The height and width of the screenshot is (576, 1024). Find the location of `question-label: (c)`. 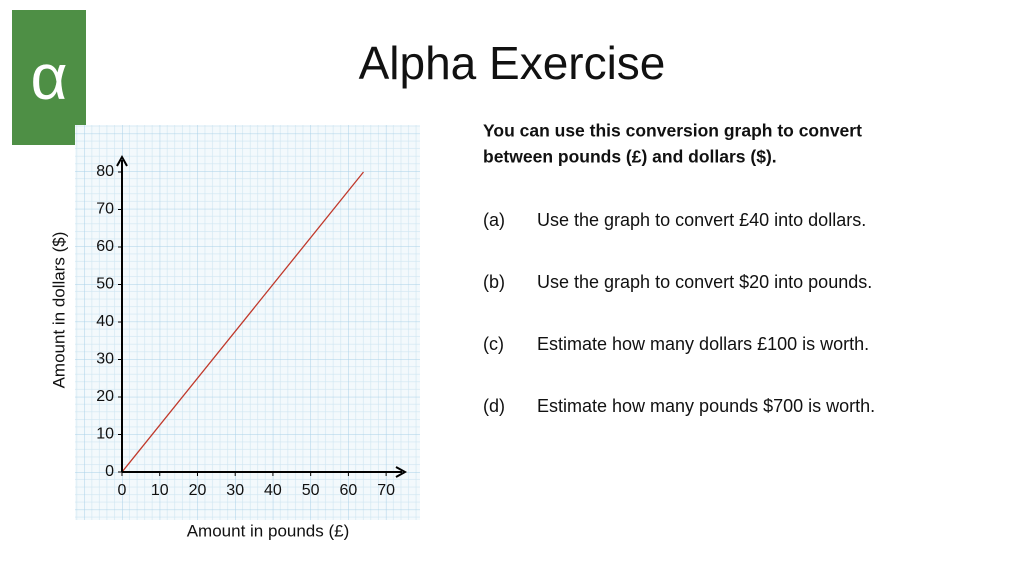

question-label: (c) is located at coordinates (493, 344).